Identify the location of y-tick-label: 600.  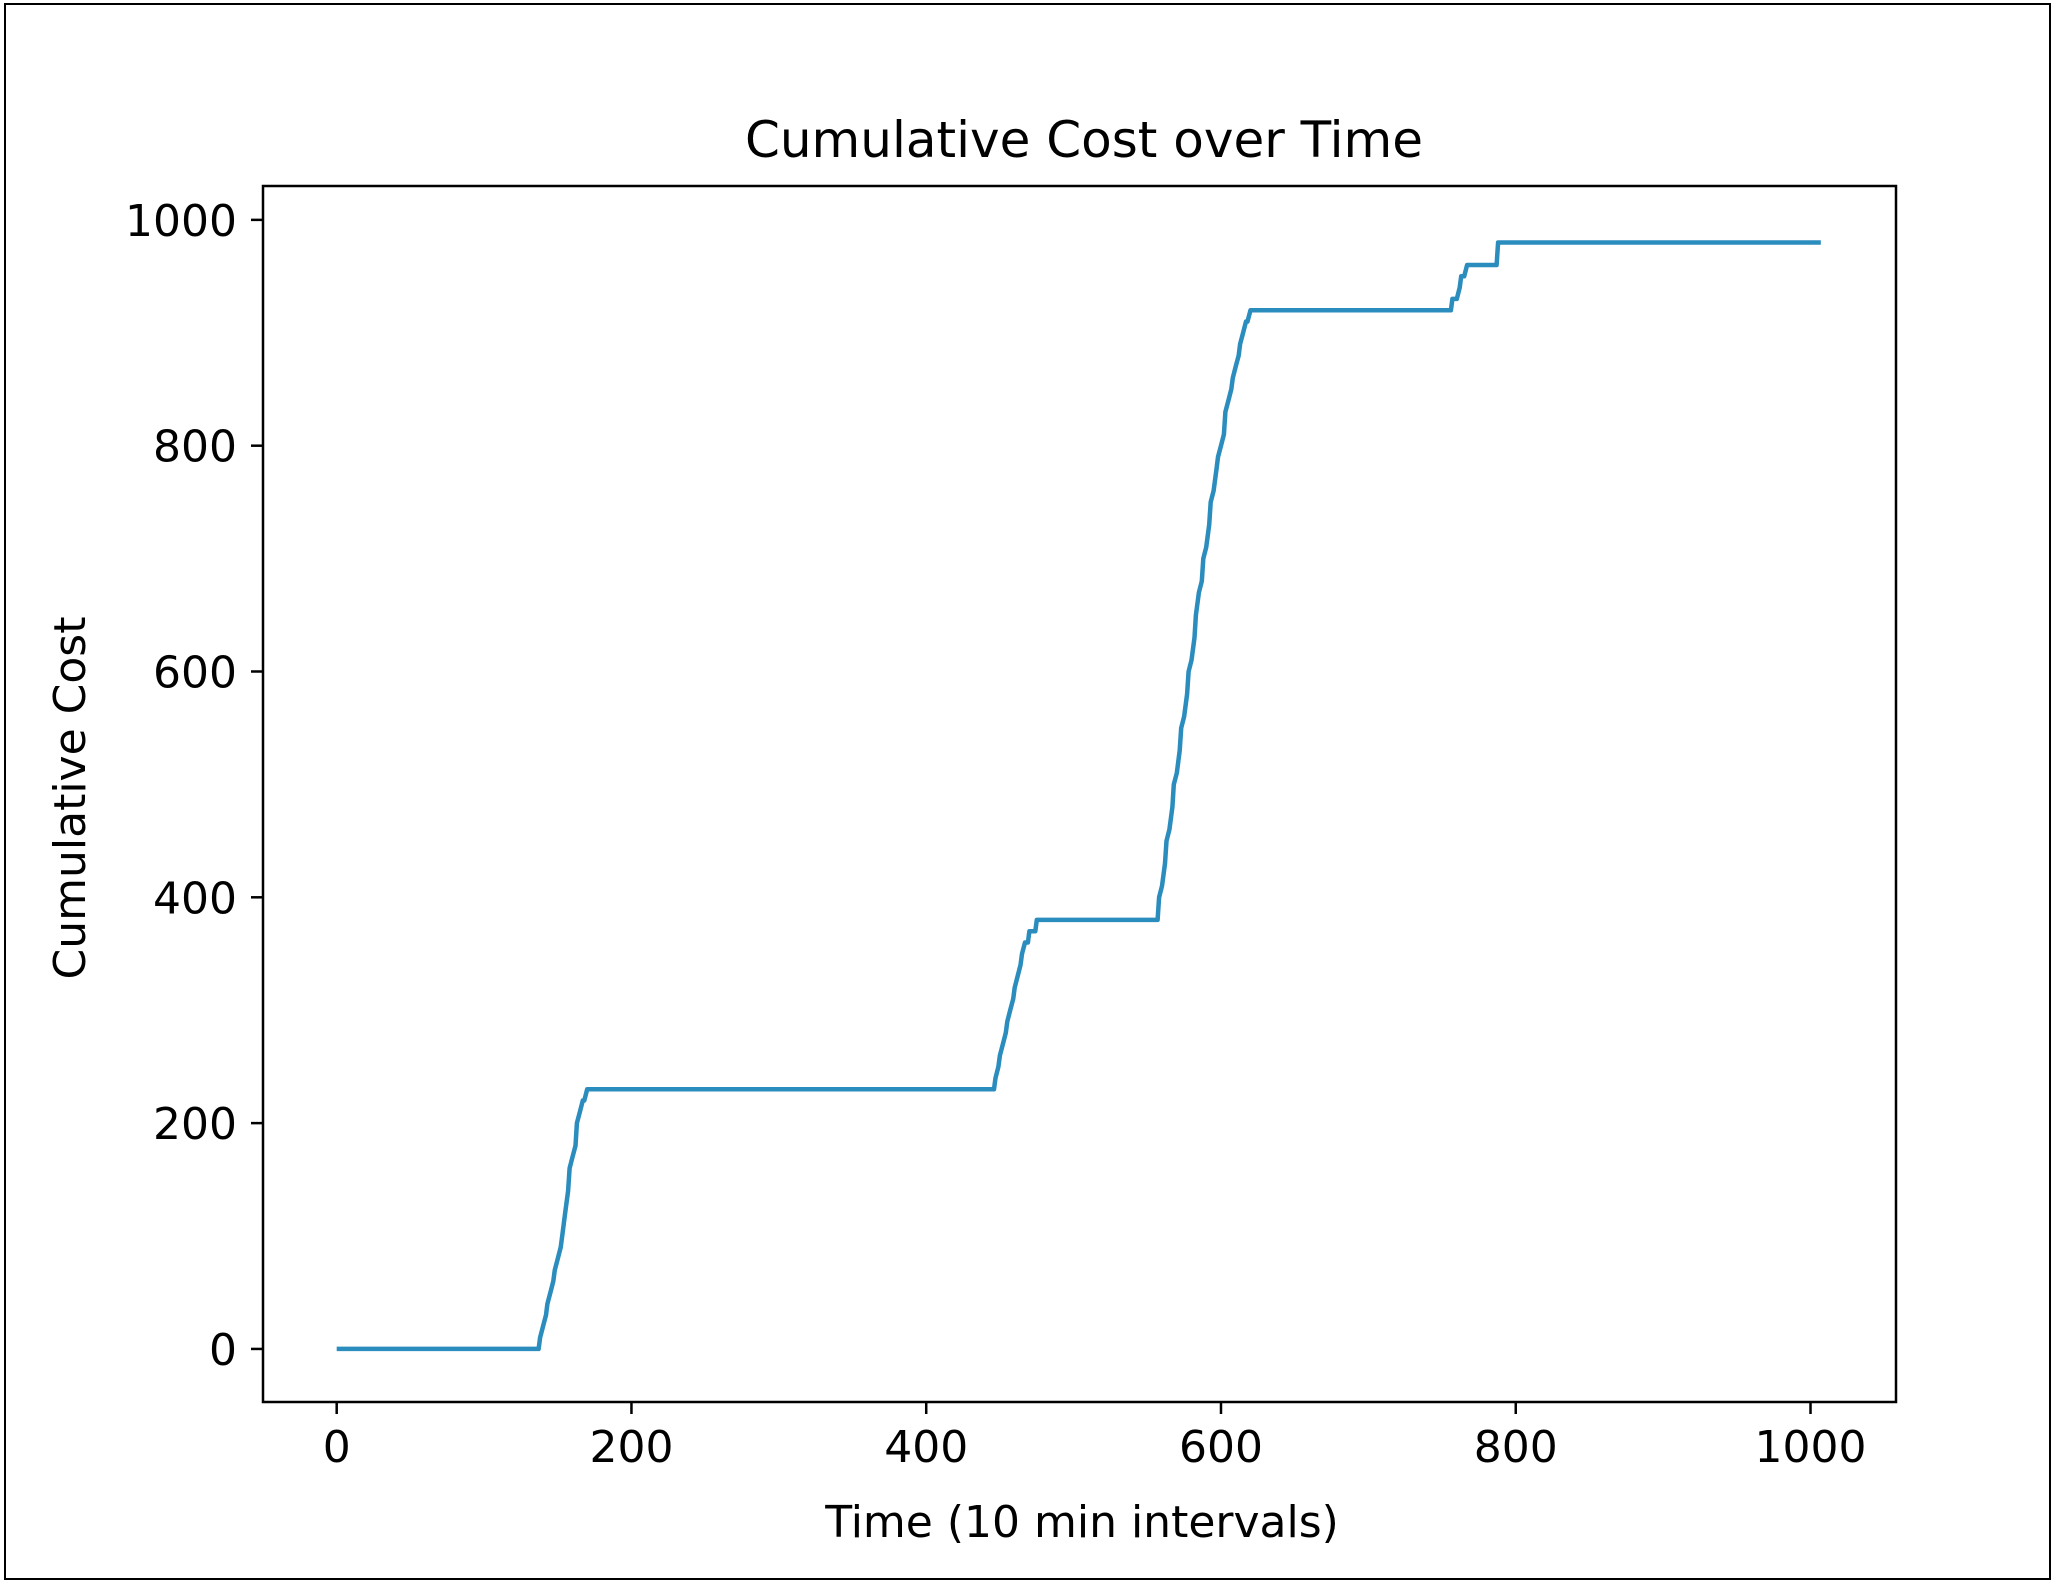
(195, 672).